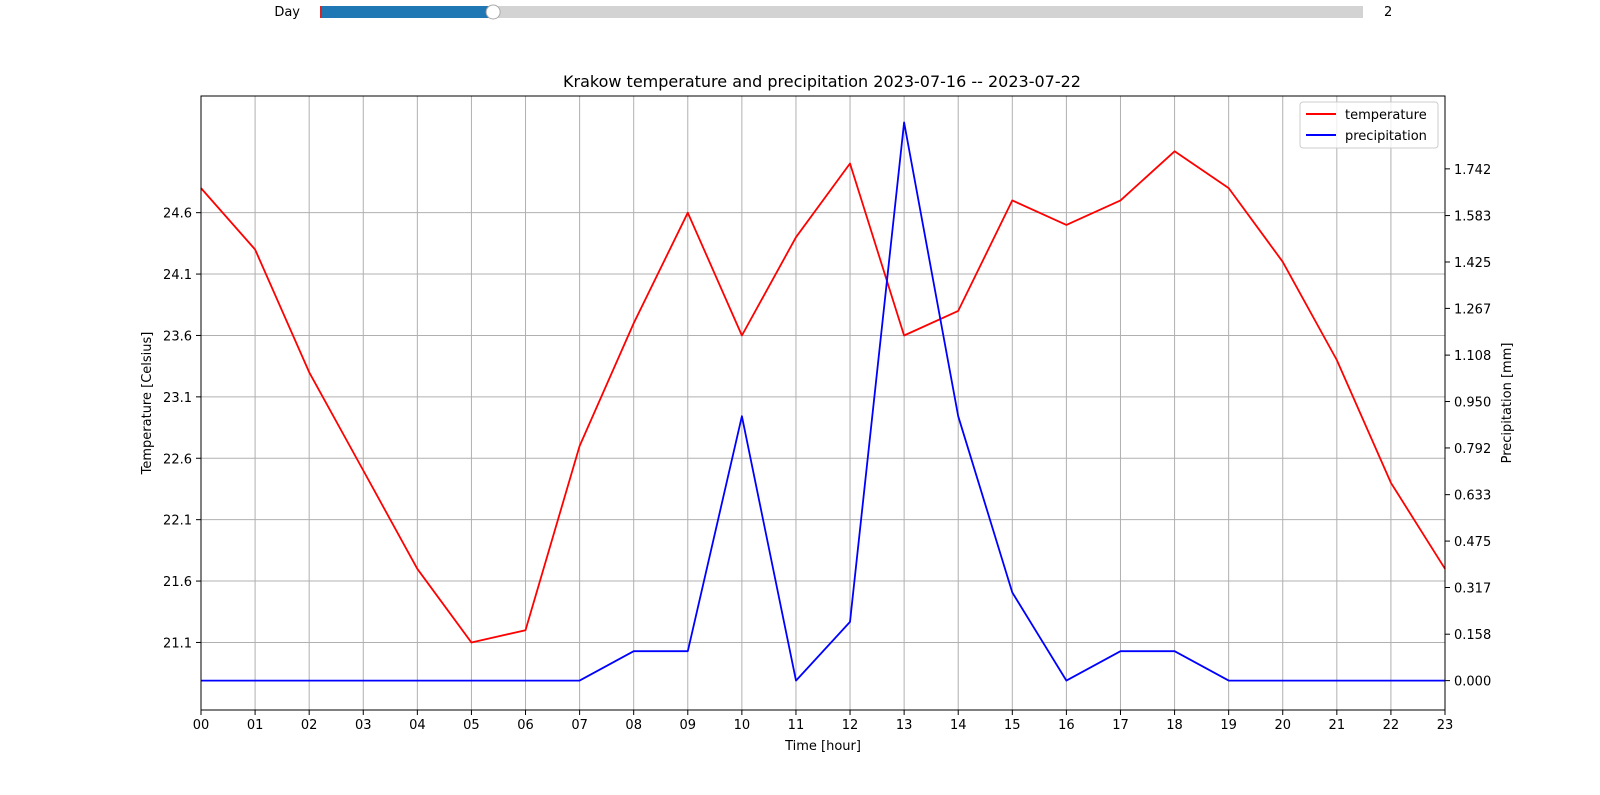  I want to click on x-tick-label: 06, so click(525, 725).